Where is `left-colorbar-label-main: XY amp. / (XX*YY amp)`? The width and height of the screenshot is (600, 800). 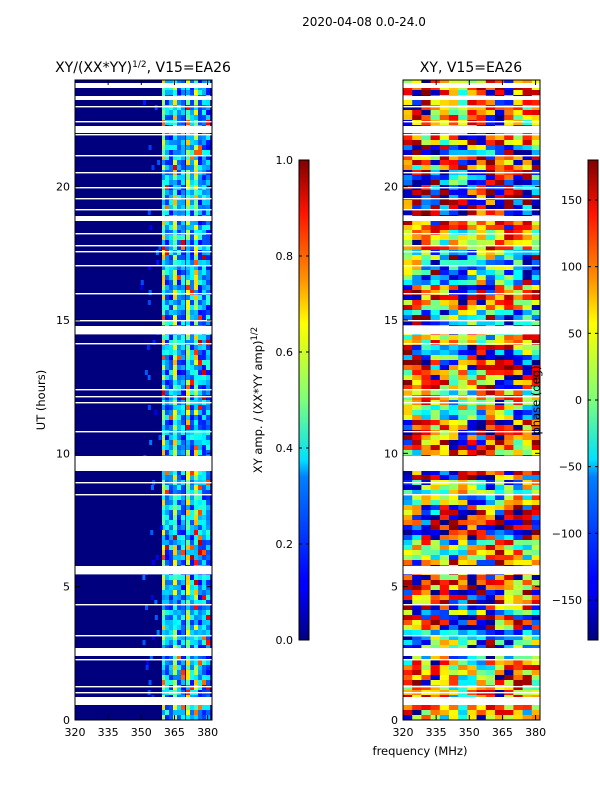 left-colorbar-label-main: XY amp. / (XX*YY amp) is located at coordinates (258, 407).